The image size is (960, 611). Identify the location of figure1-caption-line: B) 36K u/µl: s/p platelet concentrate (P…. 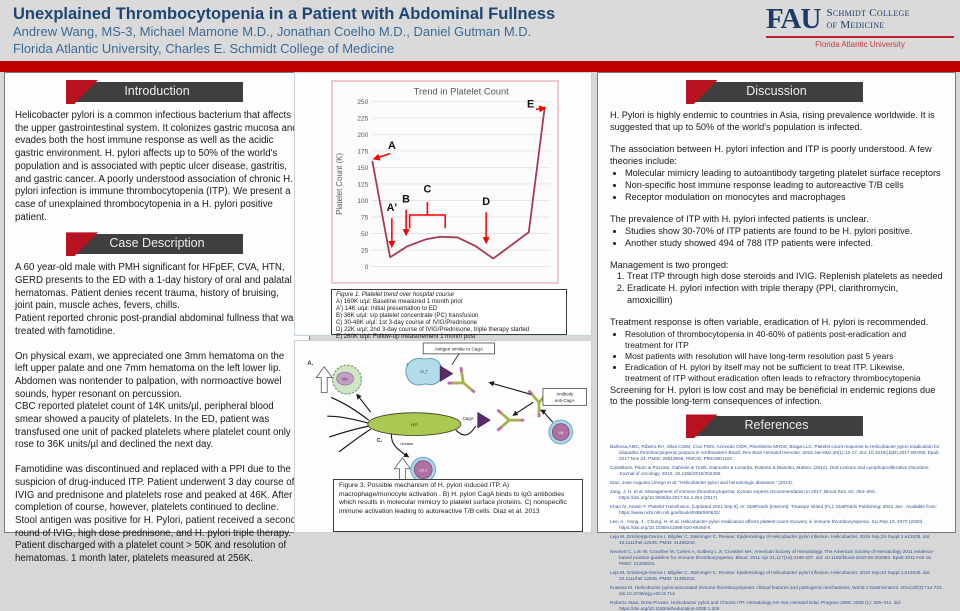
(407, 315).